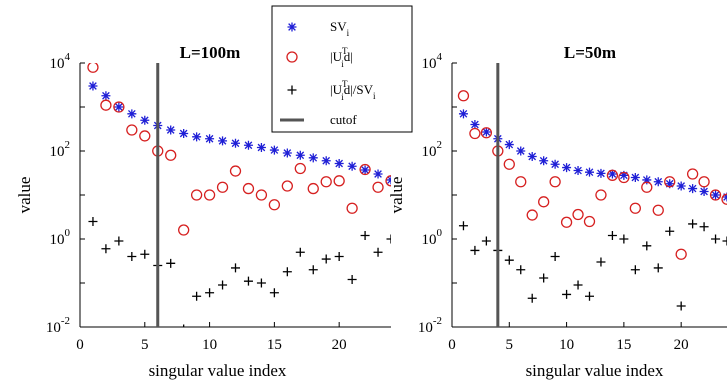  What do you see at coordinates (24, 195) in the screenshot?
I see `y-axis-title: value` at bounding box center [24, 195].